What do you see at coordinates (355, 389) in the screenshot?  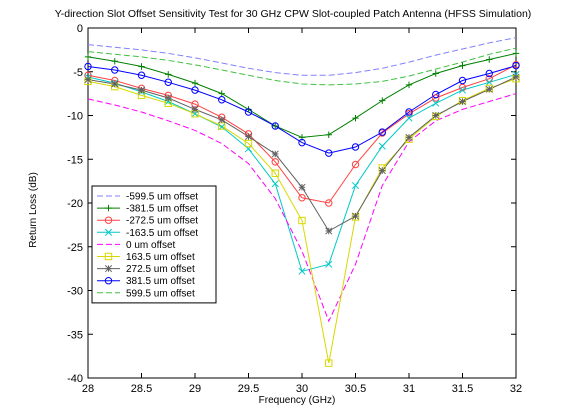 I see `x-tick-label: 30.5` at bounding box center [355, 389].